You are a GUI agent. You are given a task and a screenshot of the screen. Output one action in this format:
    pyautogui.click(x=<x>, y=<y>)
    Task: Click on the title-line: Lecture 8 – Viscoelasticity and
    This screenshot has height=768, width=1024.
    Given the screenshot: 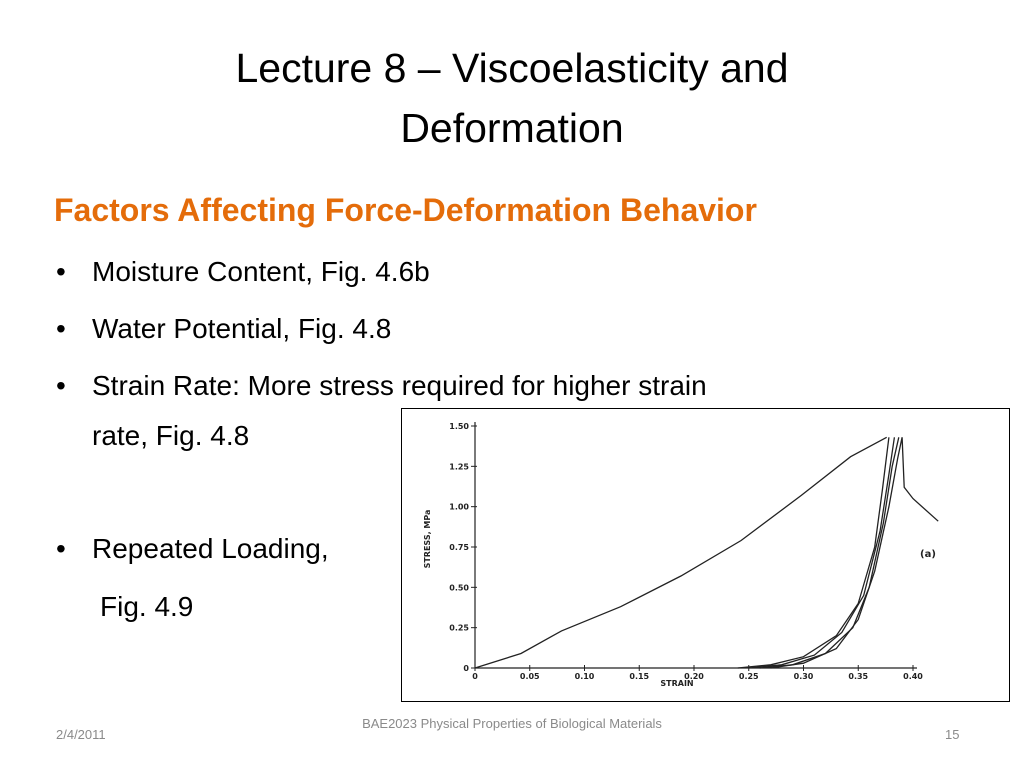 What is the action you would take?
    pyautogui.click(x=512, y=68)
    